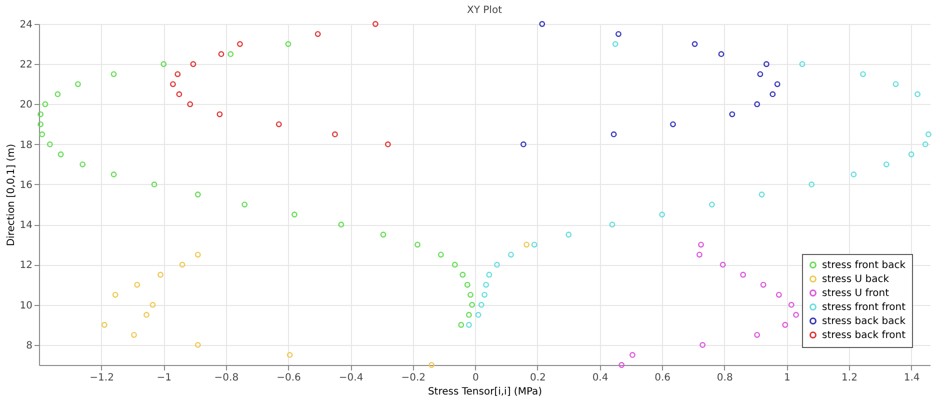 The width and height of the screenshot is (939, 401). What do you see at coordinates (413, 378) in the screenshot?
I see `x-tick-label: −0.2` at bounding box center [413, 378].